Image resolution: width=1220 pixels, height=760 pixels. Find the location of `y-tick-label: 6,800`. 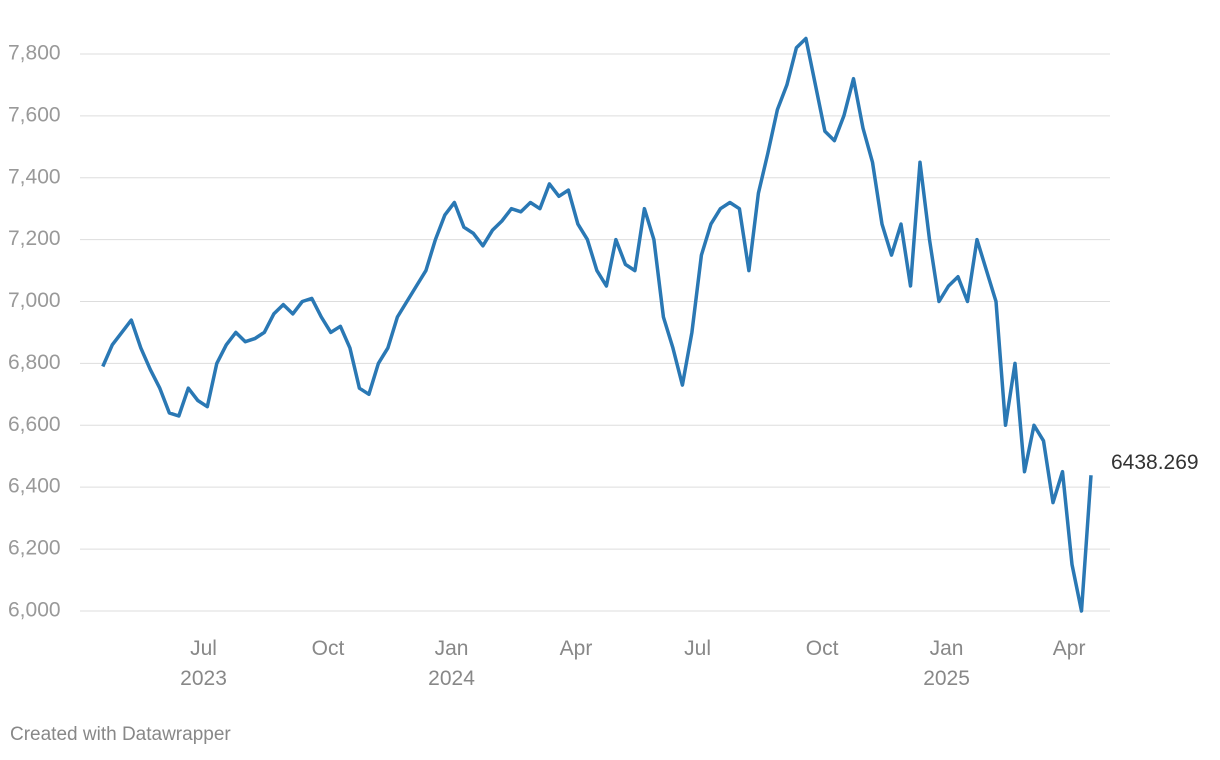

y-tick-label: 6,800 is located at coordinates (34, 362).